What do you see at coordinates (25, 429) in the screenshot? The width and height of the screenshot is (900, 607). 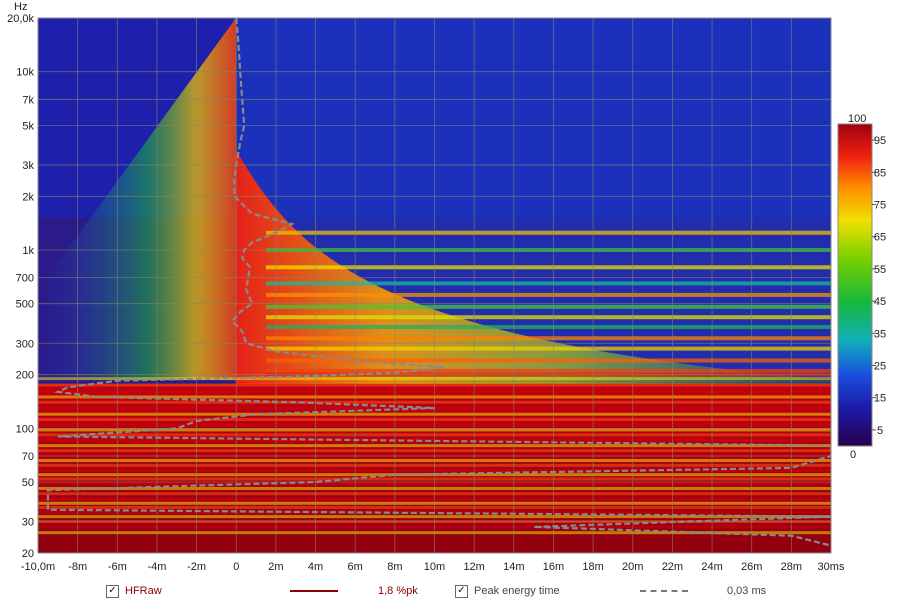 I see `y-tick-label: 100` at bounding box center [25, 429].